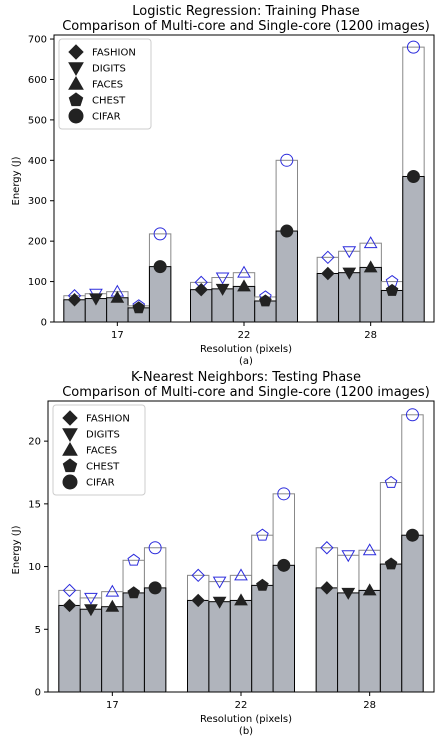  Describe the element at coordinates (107, 85) in the screenshot. I see `chart-a-legend-label: FACES` at that location.